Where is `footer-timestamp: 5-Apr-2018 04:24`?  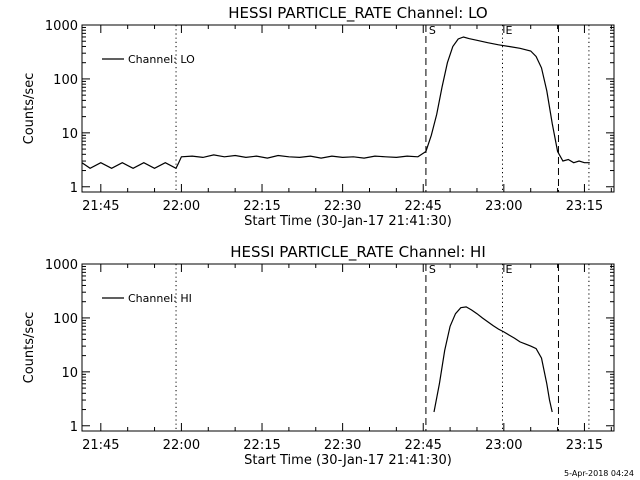 footer-timestamp: 5-Apr-2018 04:24 is located at coordinates (599, 473).